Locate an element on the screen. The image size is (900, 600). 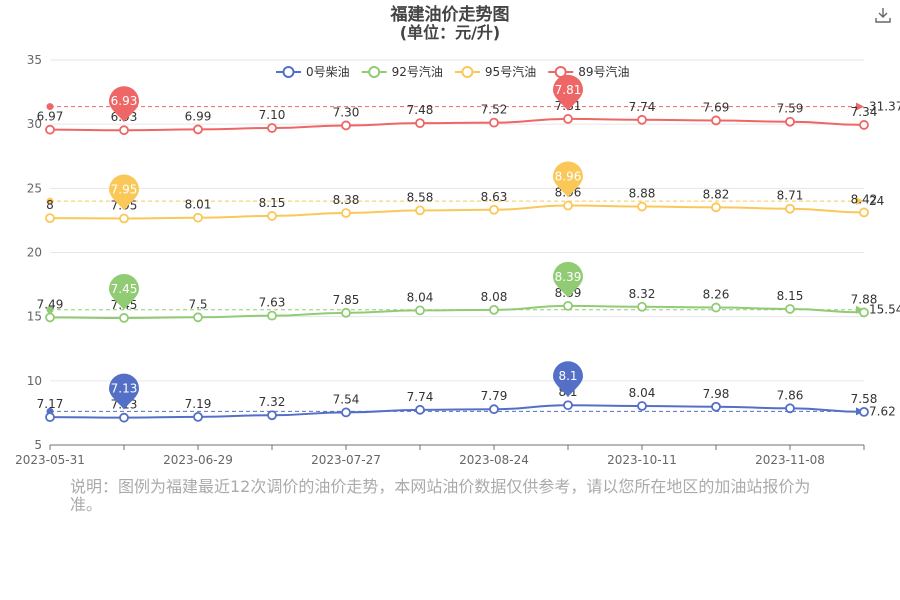
data-label: 7.34 is located at coordinates (864, 112).